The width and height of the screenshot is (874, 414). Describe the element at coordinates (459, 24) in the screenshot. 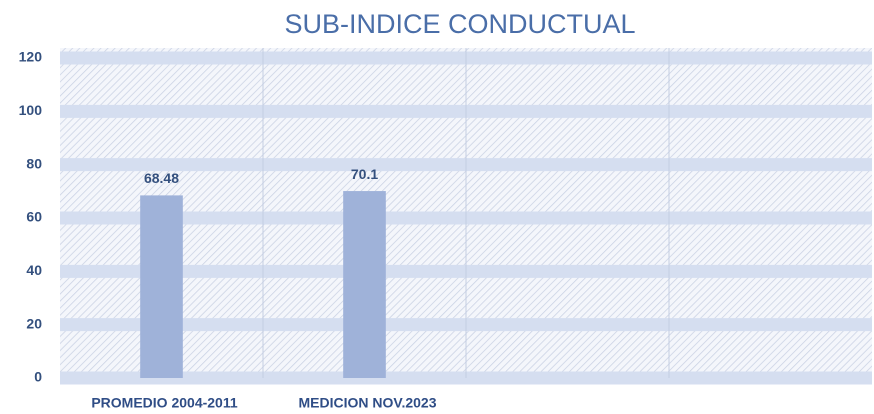

I see `chart-title: SUB-INDICE CONDUCTUAL` at that location.